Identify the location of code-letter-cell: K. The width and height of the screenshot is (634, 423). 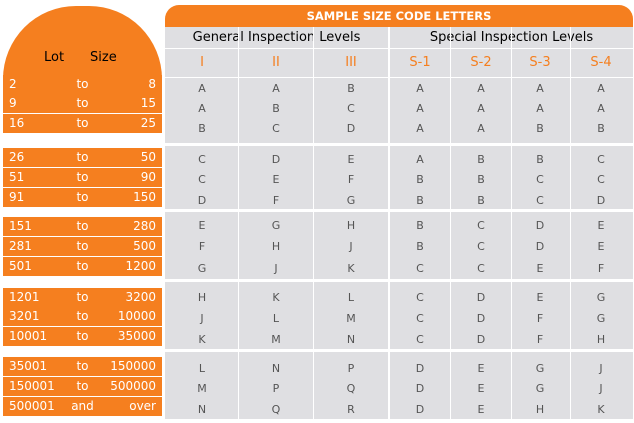
(276, 297).